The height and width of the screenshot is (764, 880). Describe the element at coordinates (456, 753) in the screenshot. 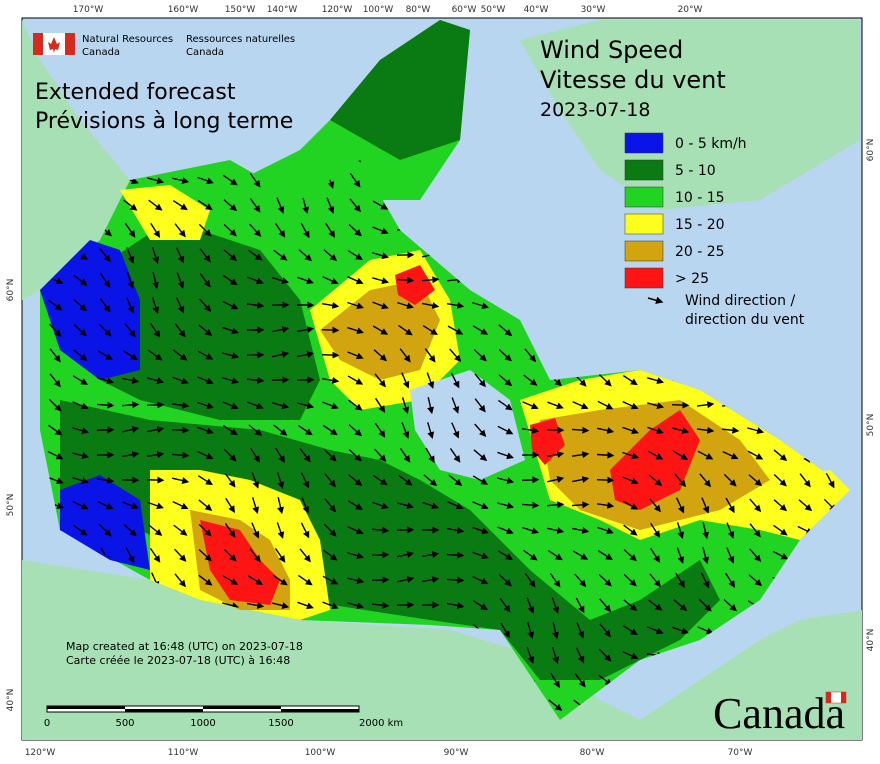

I see `longitude-label: 90°W` at that location.